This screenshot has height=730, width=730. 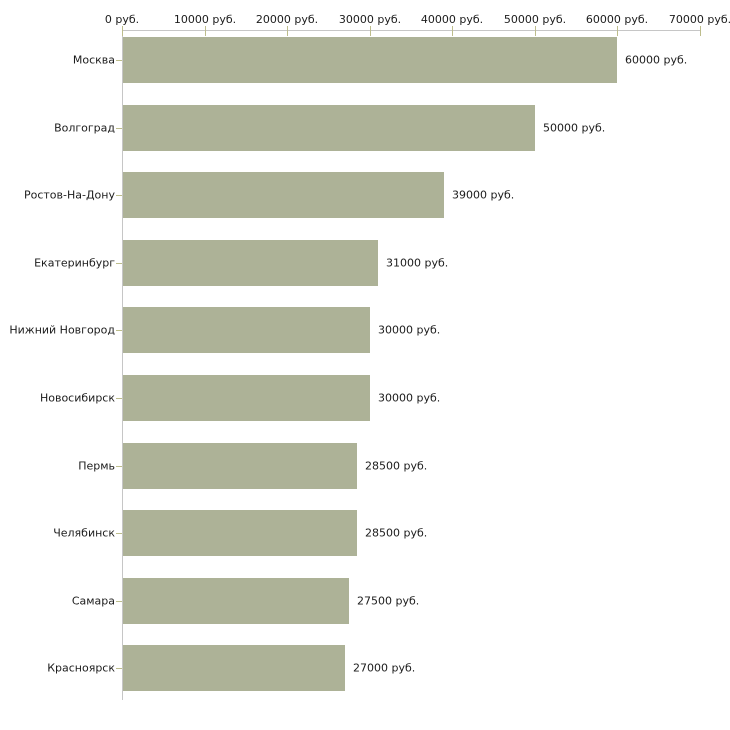 I want to click on x-tick-label: 40000 руб., so click(x=452, y=19).